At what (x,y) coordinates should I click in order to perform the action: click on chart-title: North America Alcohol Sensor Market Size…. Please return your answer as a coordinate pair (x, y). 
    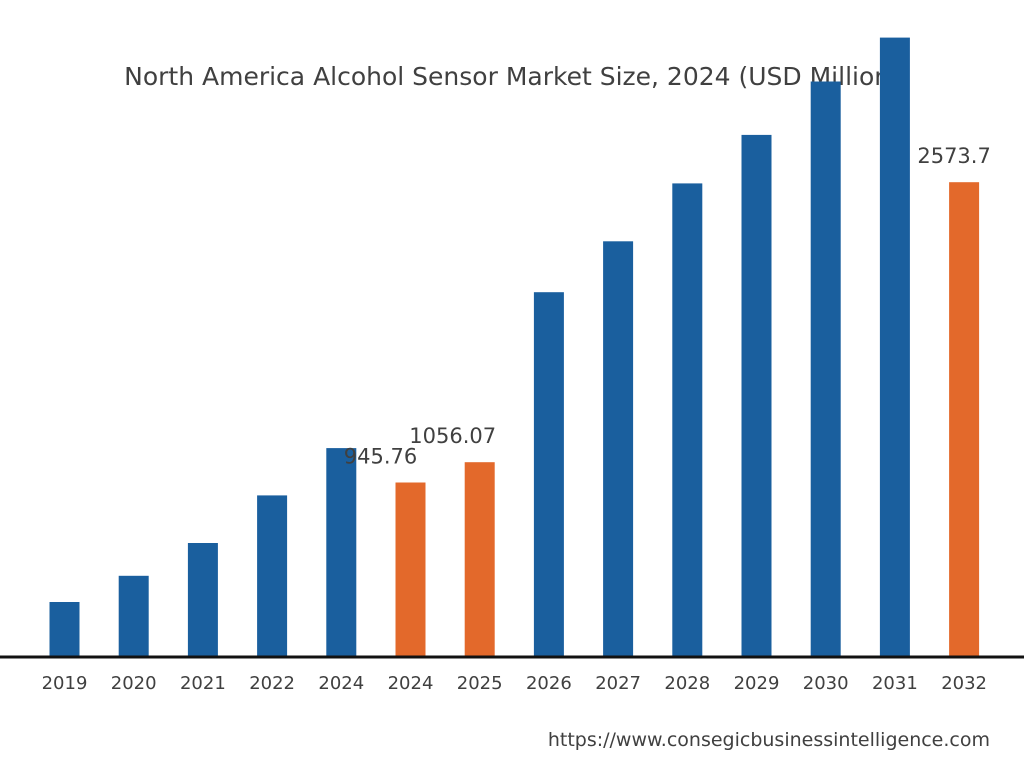
    Looking at the image, I should click on (512, 76).